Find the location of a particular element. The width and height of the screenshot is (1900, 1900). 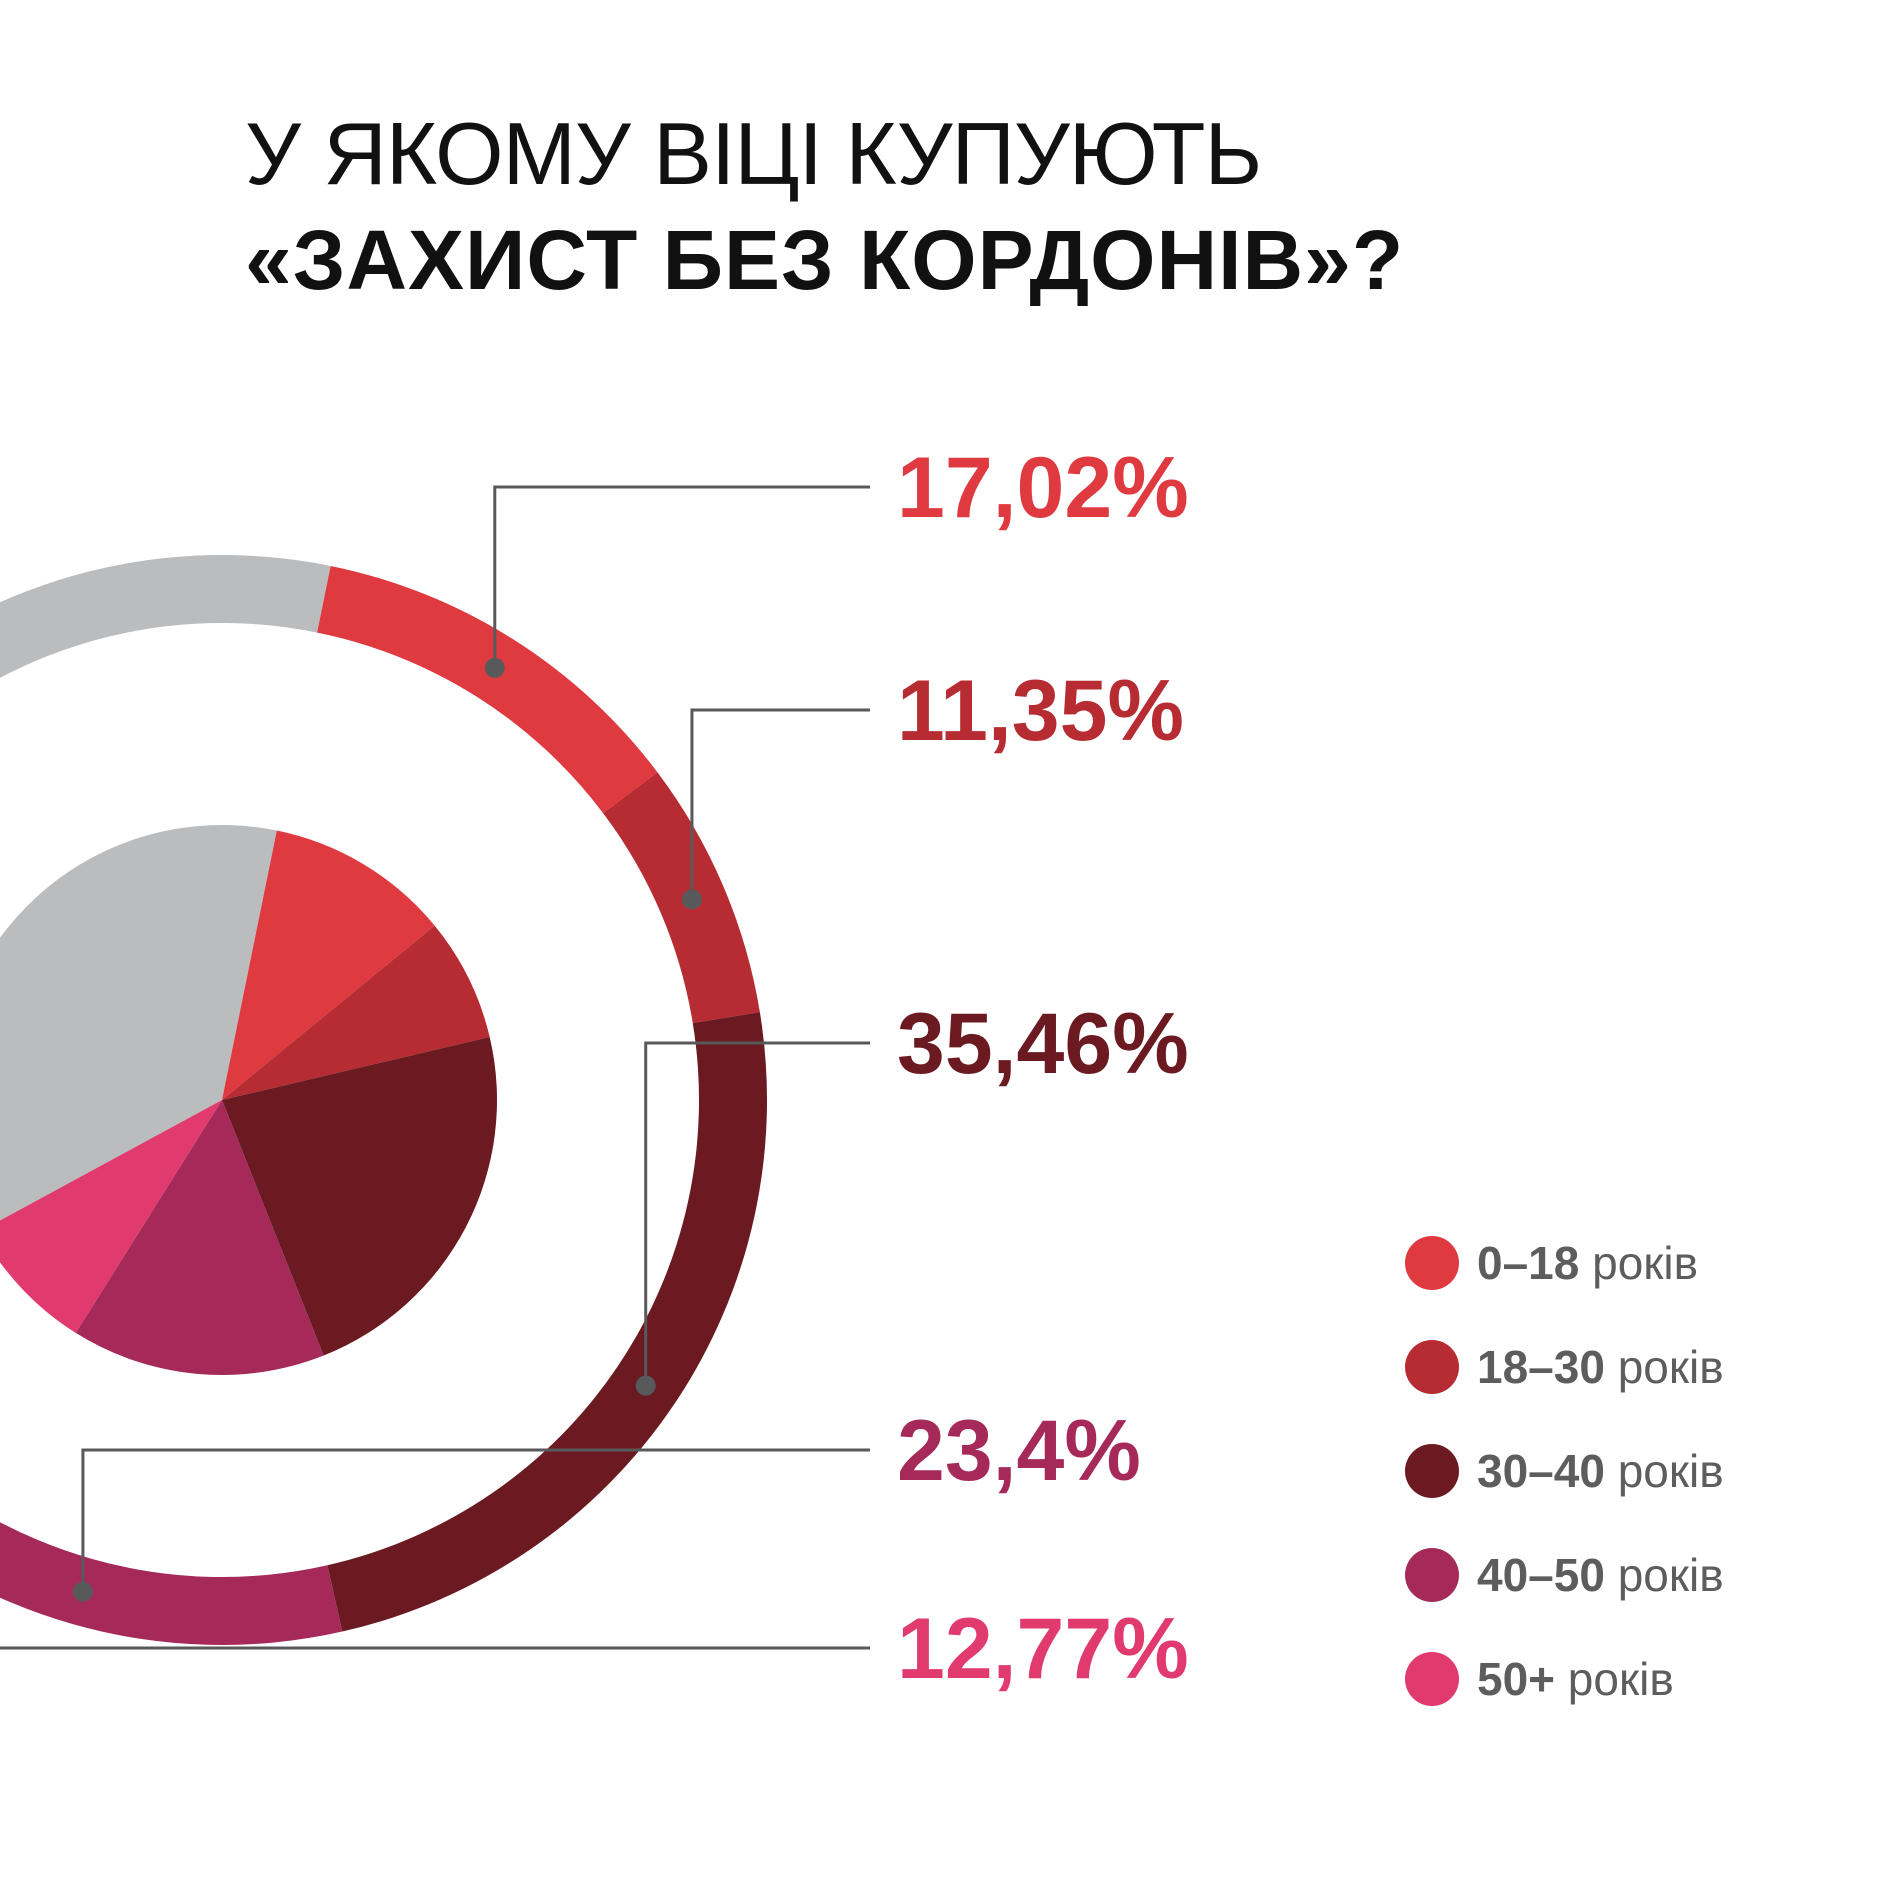

legend-label: 50+ років is located at coordinates (1575, 1679).